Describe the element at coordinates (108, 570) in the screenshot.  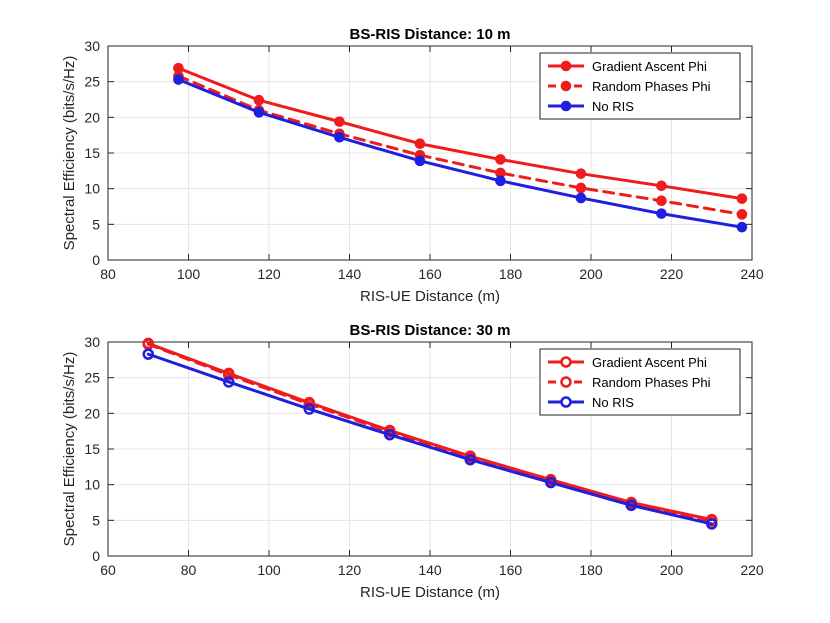
I see `x-tick-label: 60` at that location.